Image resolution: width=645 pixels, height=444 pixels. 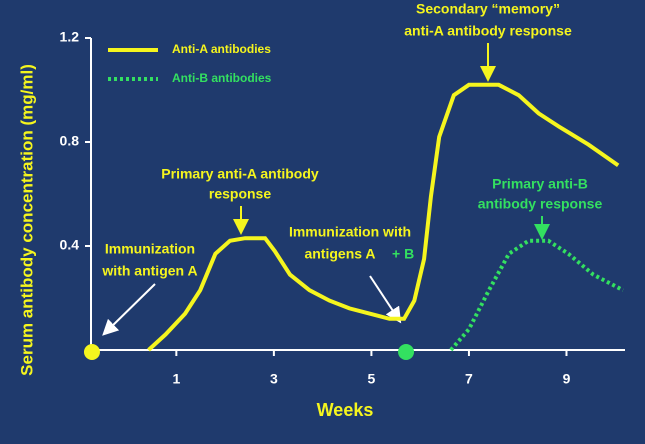 What do you see at coordinates (350, 232) in the screenshot?
I see `annotation: Immunization with` at bounding box center [350, 232].